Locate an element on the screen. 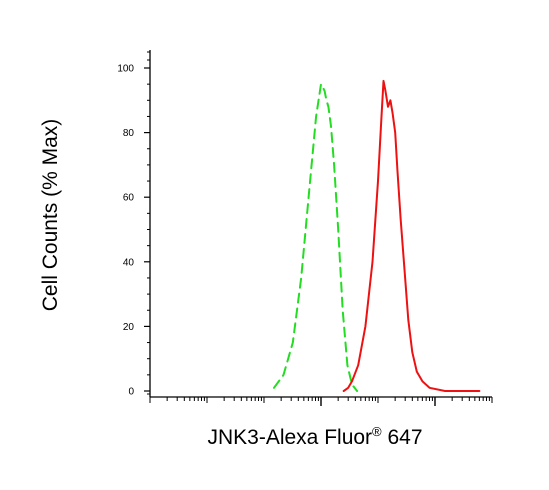  y-tick-label: 40 is located at coordinates (129, 262).